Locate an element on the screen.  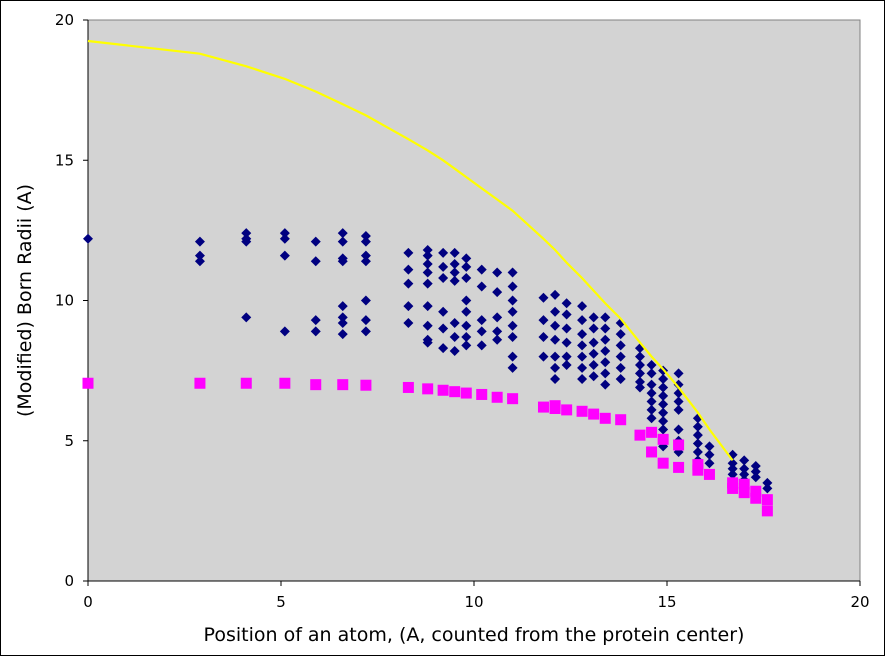
y-tick-label: 15 is located at coordinates (64, 160).